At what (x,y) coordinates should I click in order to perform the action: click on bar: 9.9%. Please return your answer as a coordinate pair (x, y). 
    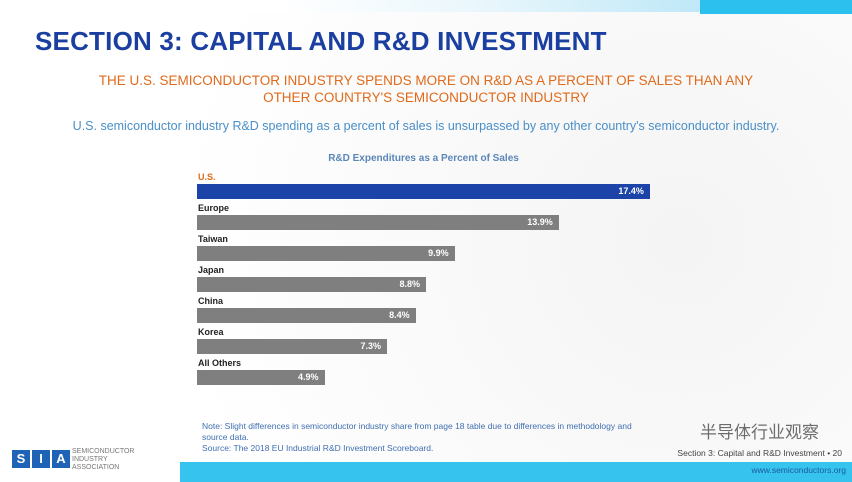
    Looking at the image, I should click on (326, 253).